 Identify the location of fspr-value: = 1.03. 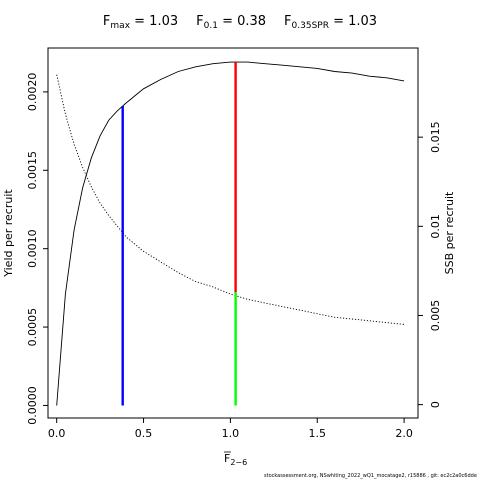
(353, 21).